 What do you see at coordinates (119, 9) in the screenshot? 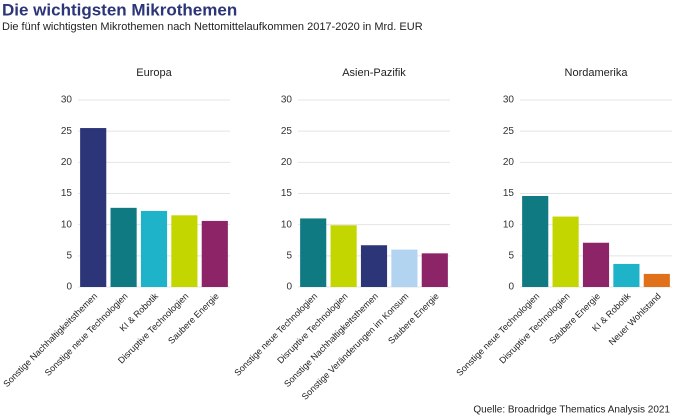
I see `page-title: Die wichtigsten Mikrothemen` at bounding box center [119, 9].